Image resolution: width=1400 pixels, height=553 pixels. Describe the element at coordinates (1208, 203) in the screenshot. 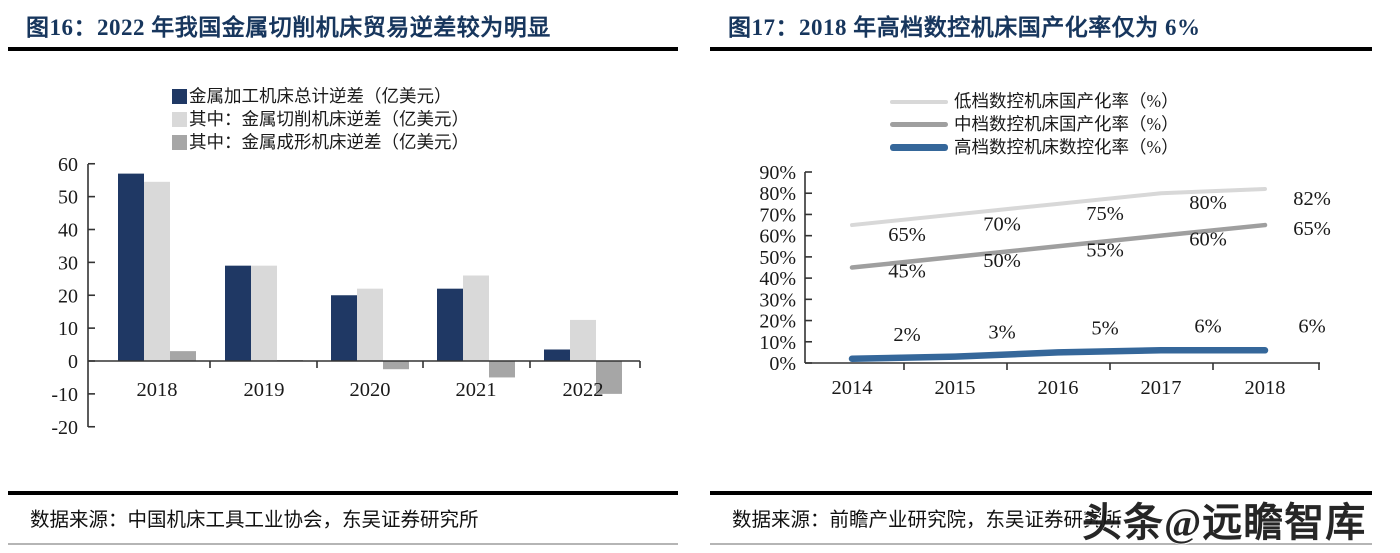

I see `data-label: 80%` at that location.